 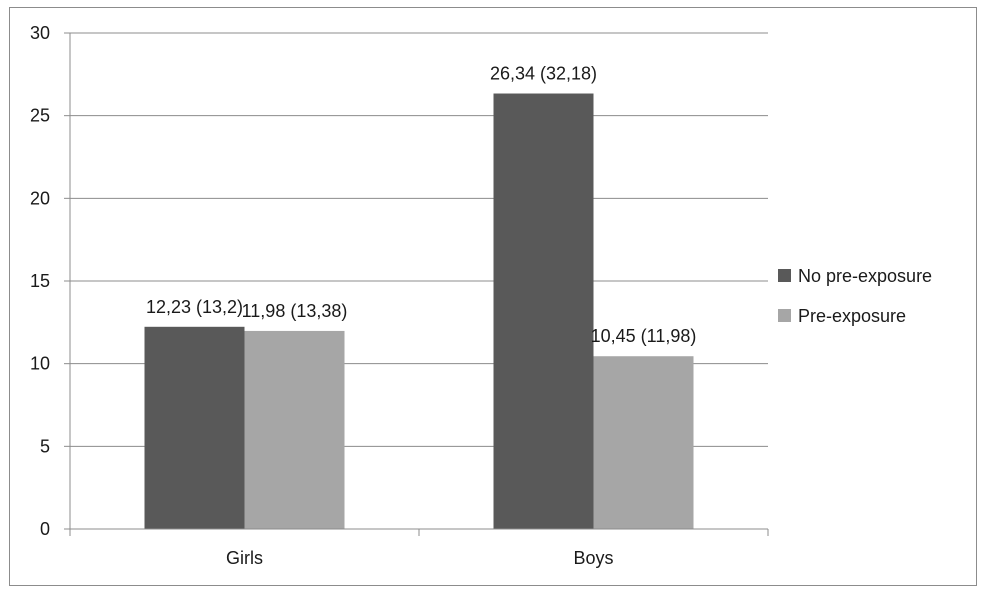 What do you see at coordinates (420, 558) in the screenshot?
I see `x-tick-labels: Girls Boys` at bounding box center [420, 558].